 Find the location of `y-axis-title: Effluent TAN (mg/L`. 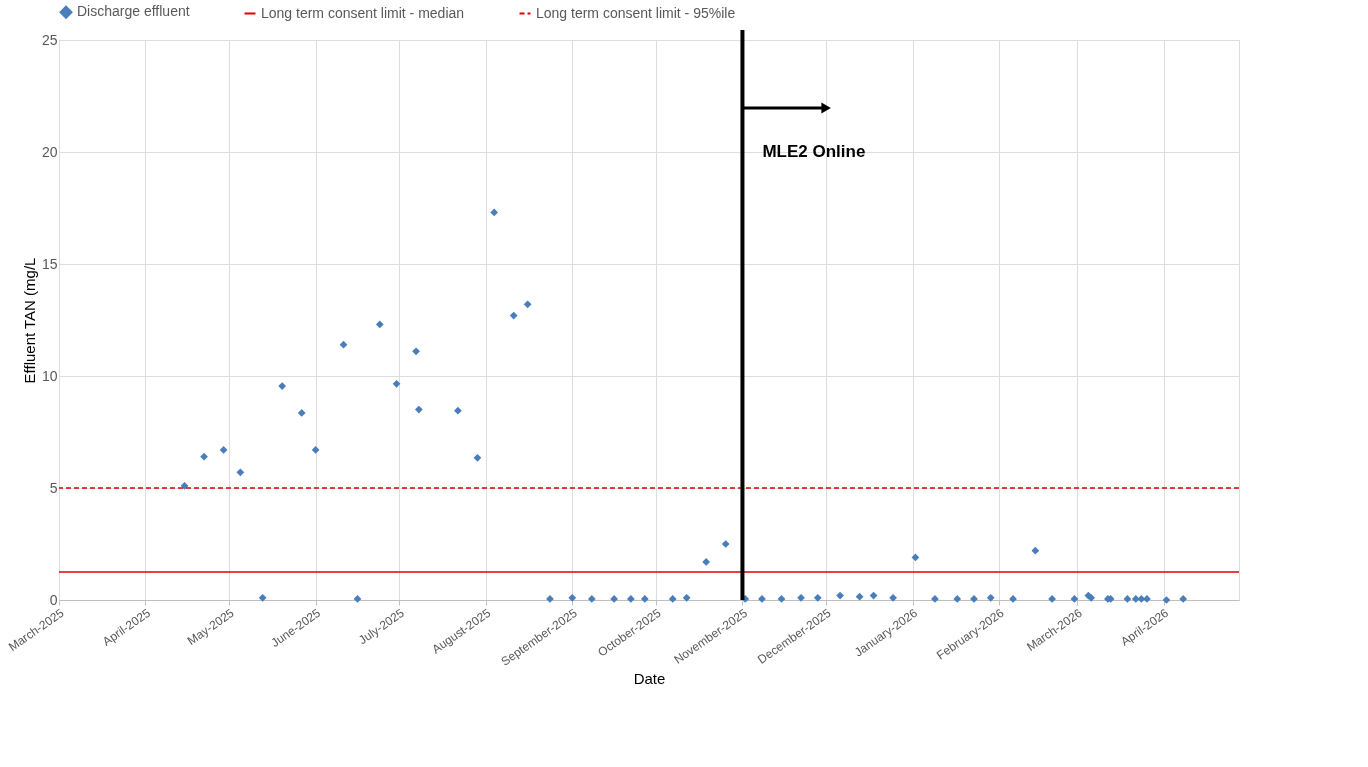

y-axis-title: Effluent TAN (mg/L is located at coordinates (29, 320).